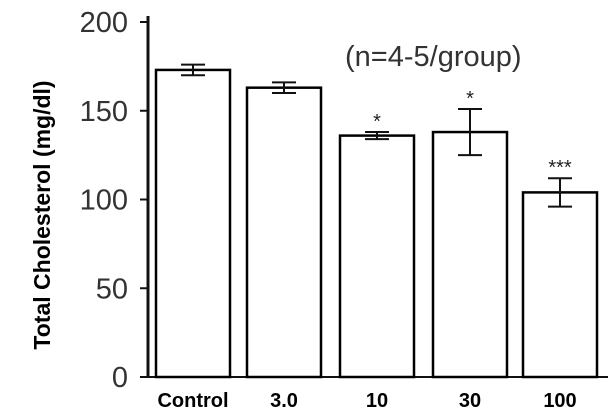 The image size is (611, 416). Describe the element at coordinates (104, 23) in the screenshot. I see `y-tick-label: 200` at that location.